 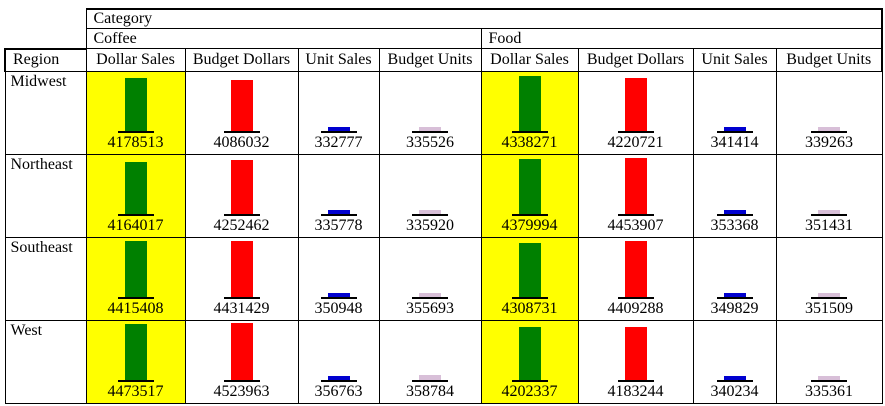 I want to click on cell-southeast-food-unit-sales: 349829, so click(x=734, y=279).